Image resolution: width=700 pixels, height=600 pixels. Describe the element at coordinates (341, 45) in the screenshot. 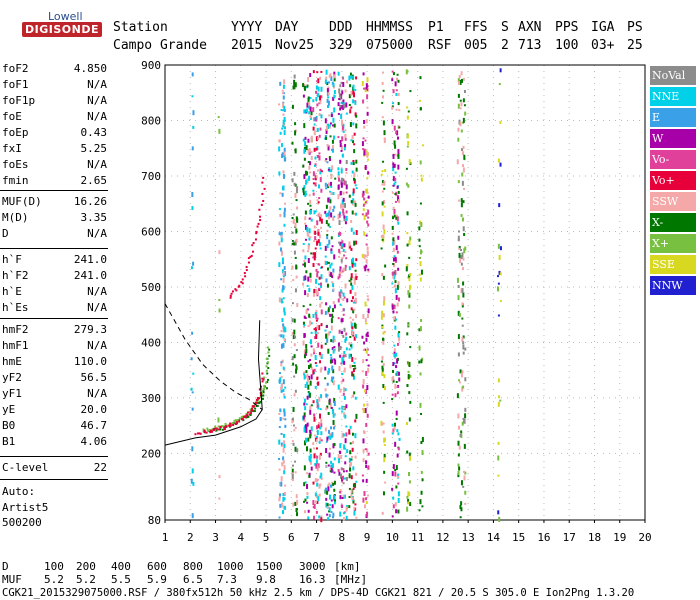

I see `header-value-ddd: 329` at that location.